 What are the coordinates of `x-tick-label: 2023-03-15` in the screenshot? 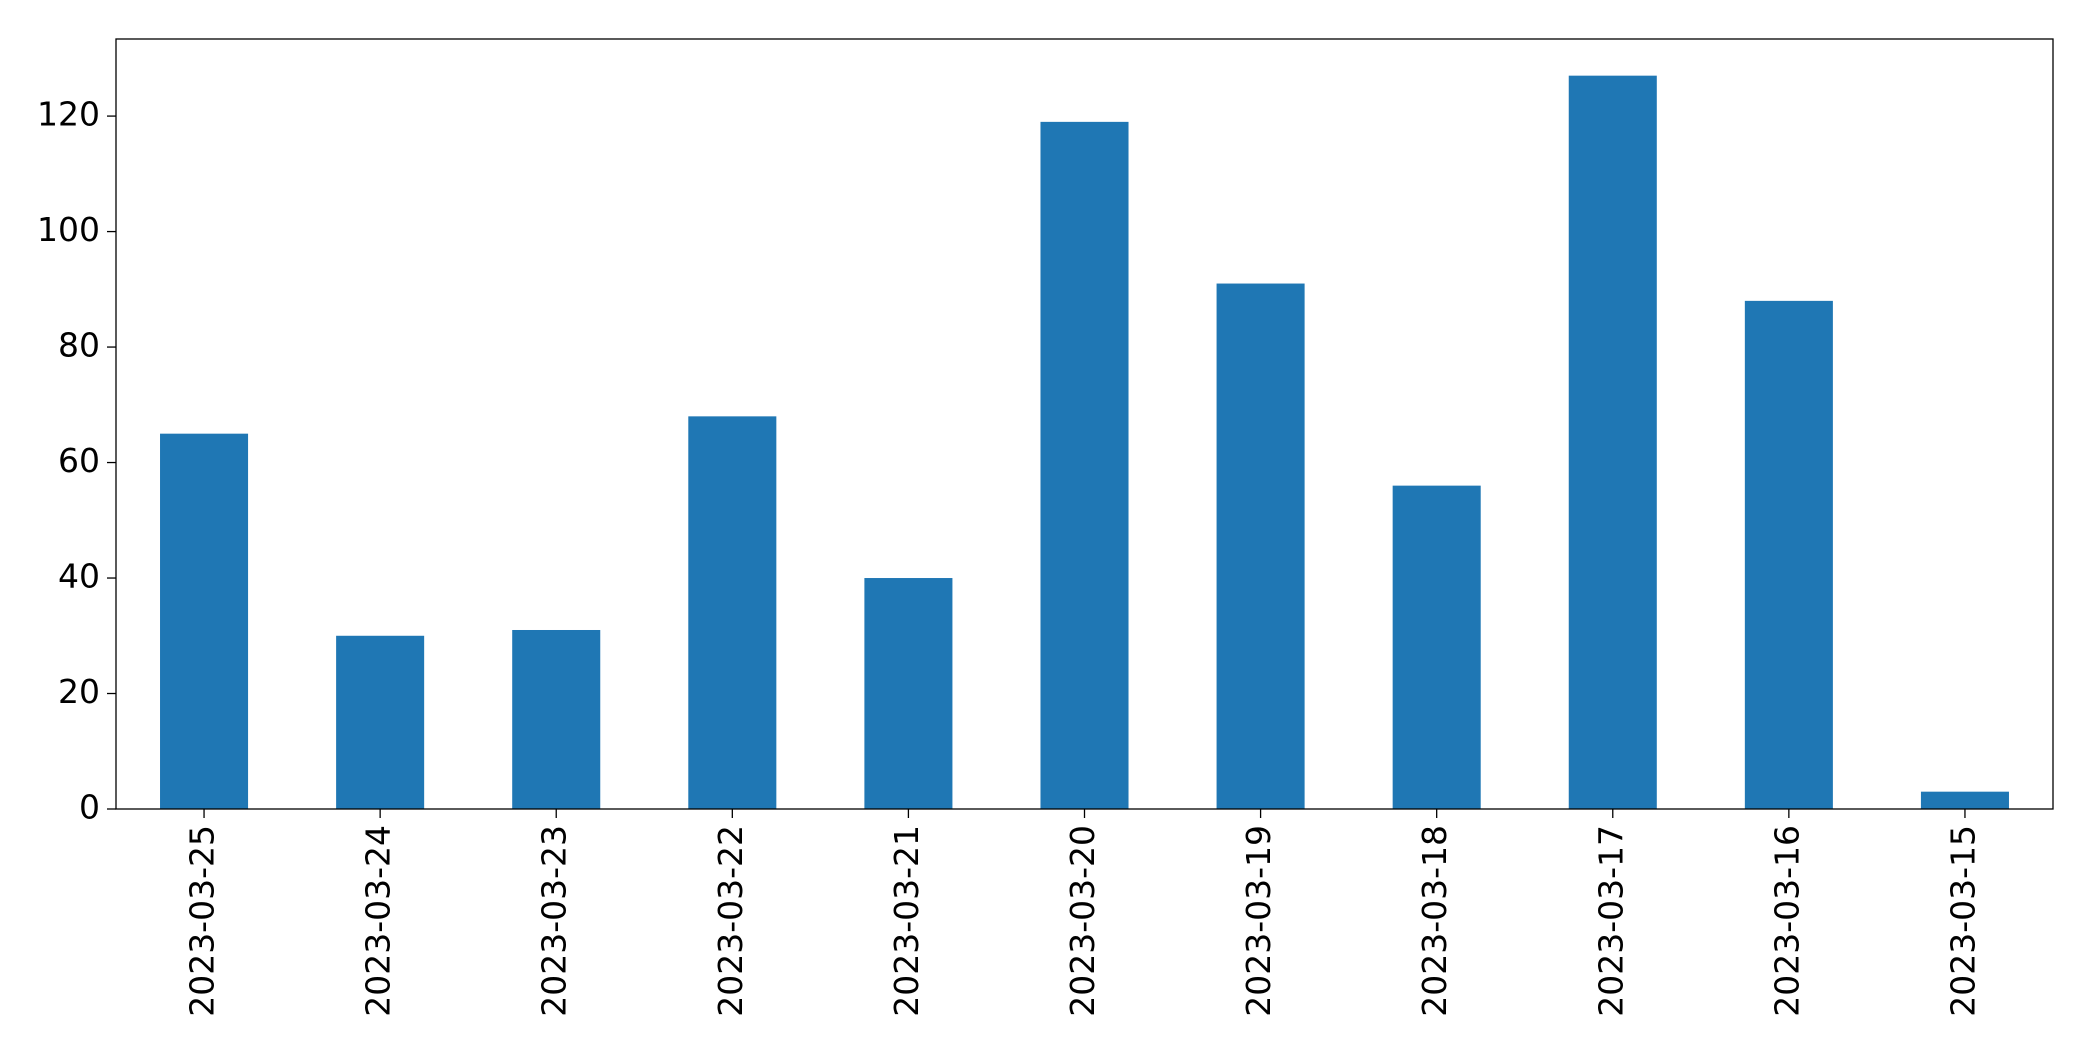 It's located at (1962, 921).